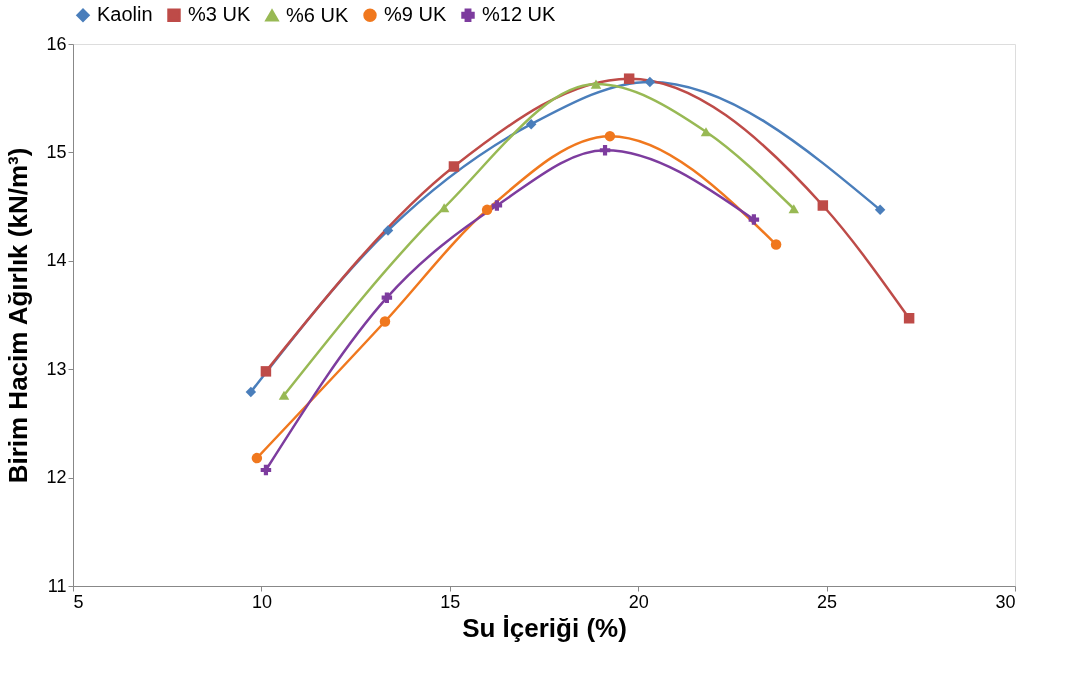  I want to click on y-tick-label: 11, so click(57, 585).